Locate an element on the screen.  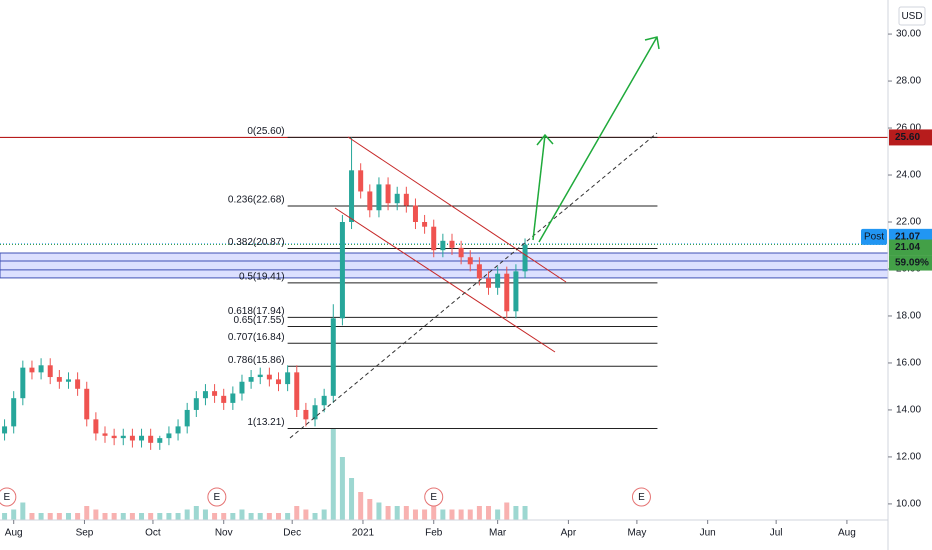
y-tick-label: 30.00 is located at coordinates (908, 34).